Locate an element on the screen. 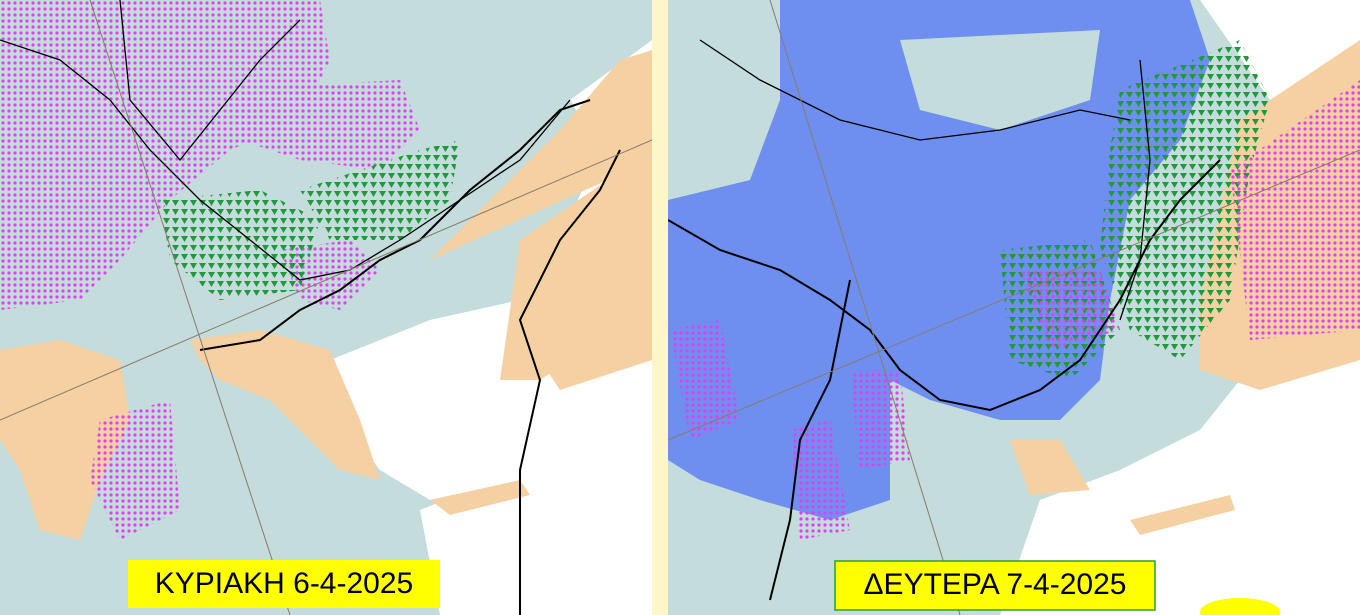 The image size is (1360, 615). date-label: ΚΥΡΙΑΚΗ 6-4-2025 is located at coordinates (284, 583).